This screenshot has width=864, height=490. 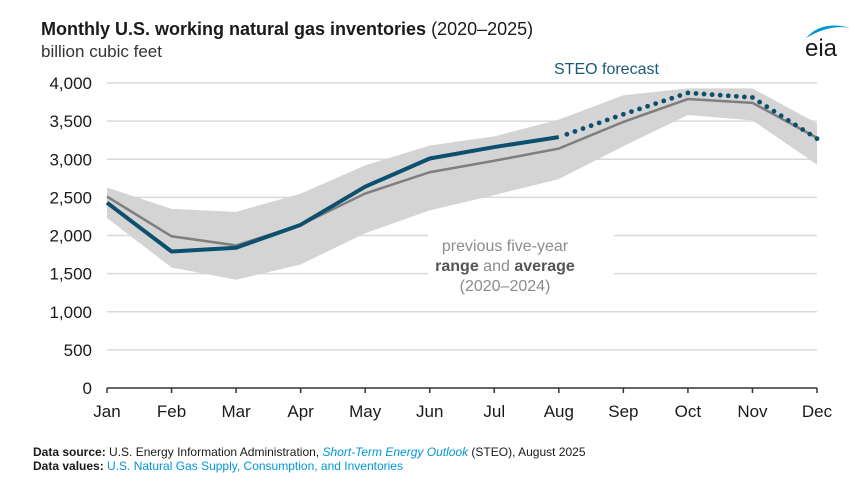 I want to click on range-label-background, so click(x=521, y=265).